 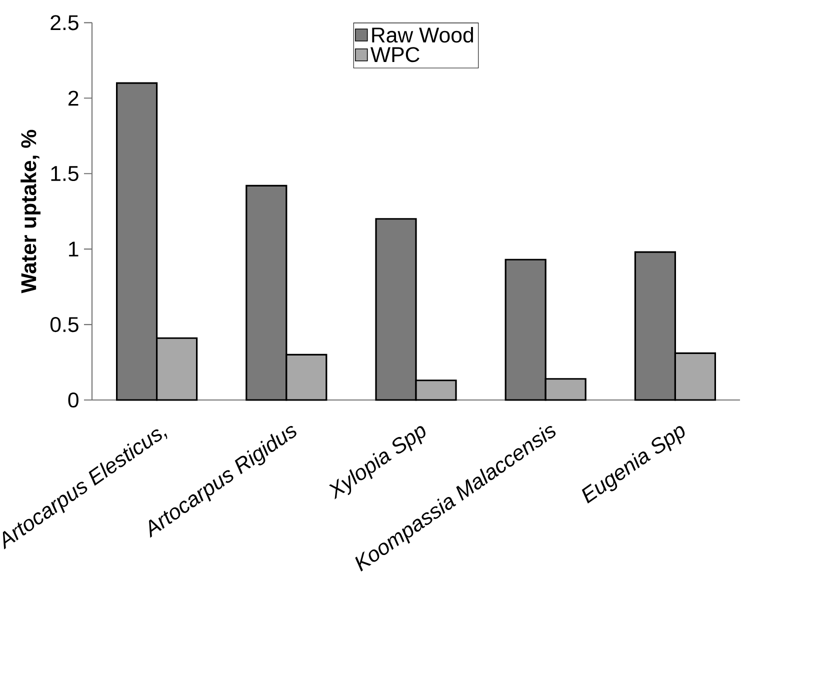 What do you see at coordinates (73, 249) in the screenshot?
I see `y-tick-label: 1` at bounding box center [73, 249].